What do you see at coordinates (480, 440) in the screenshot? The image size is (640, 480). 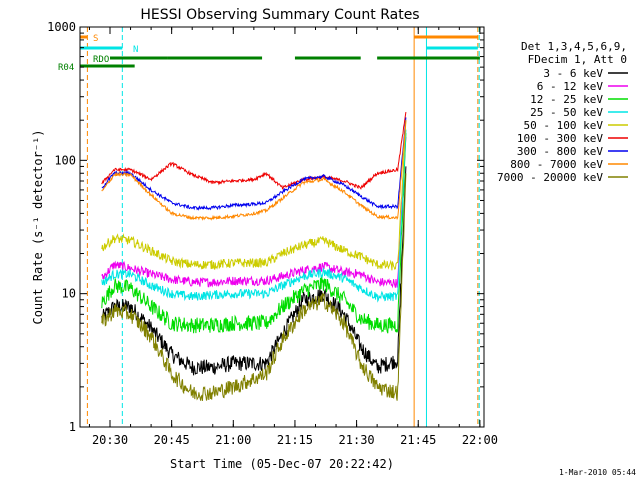 I see `x-tick-label-6: 22:00` at bounding box center [480, 440].